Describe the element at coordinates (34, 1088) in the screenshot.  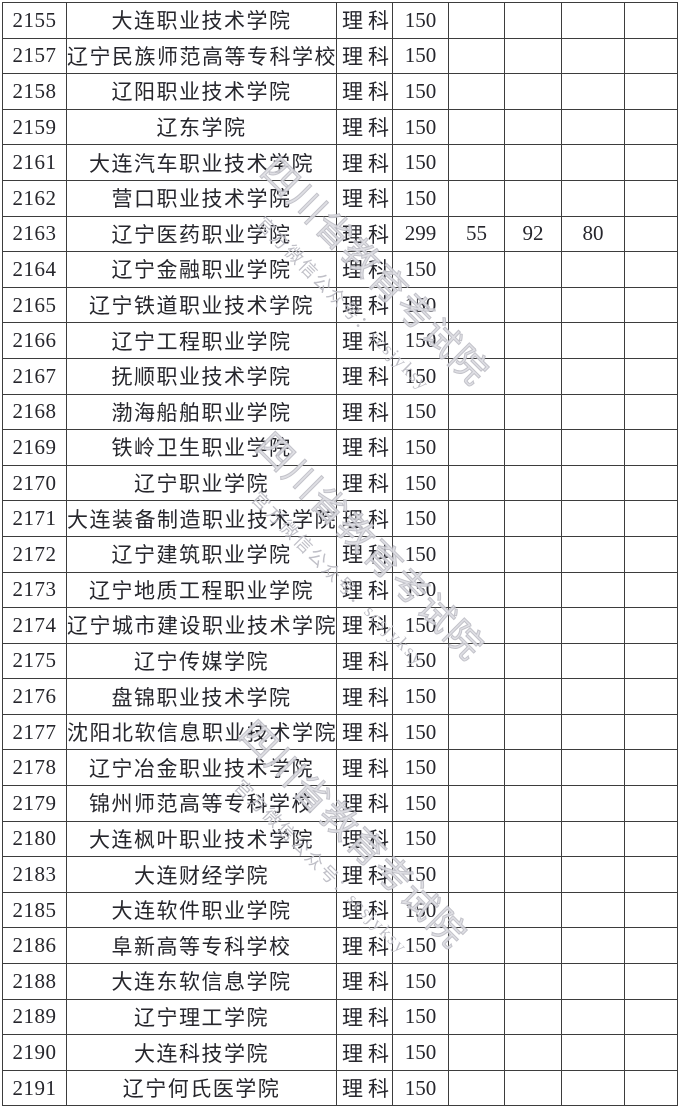
I see `code-cell: 2191` at that location.